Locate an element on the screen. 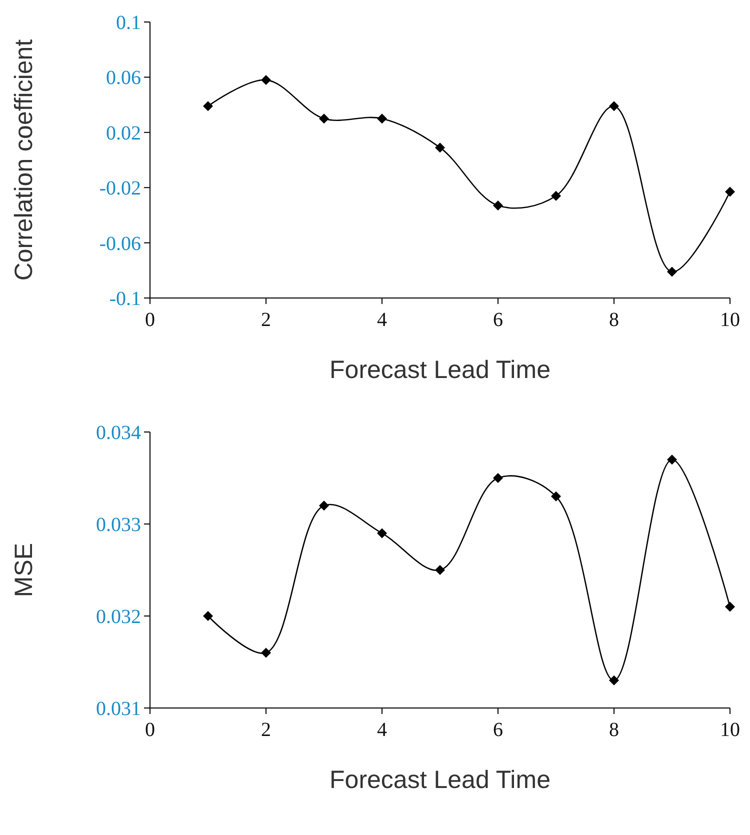  y-tick-label: -0.1 is located at coordinates (125, 299).